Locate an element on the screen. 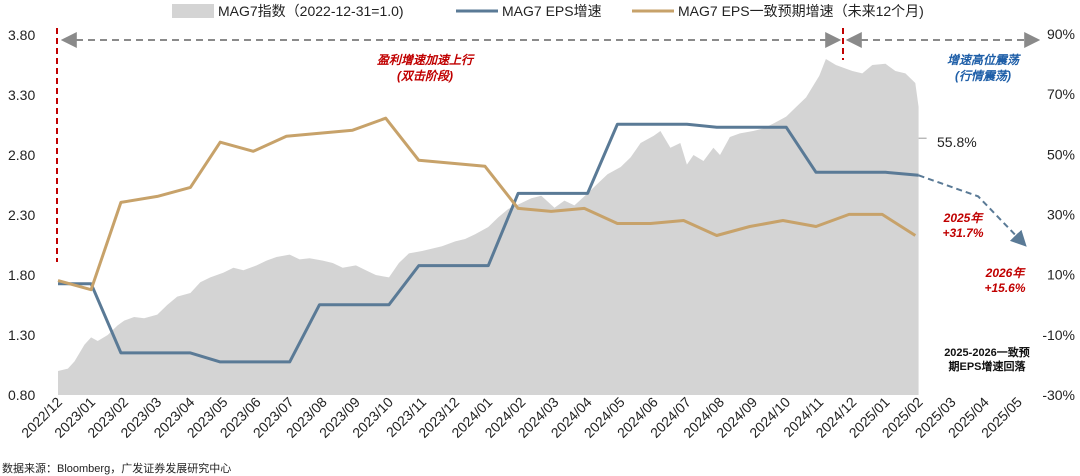 The image size is (1080, 476). note-line-2: 期EPS增速回落 is located at coordinates (987, 366).